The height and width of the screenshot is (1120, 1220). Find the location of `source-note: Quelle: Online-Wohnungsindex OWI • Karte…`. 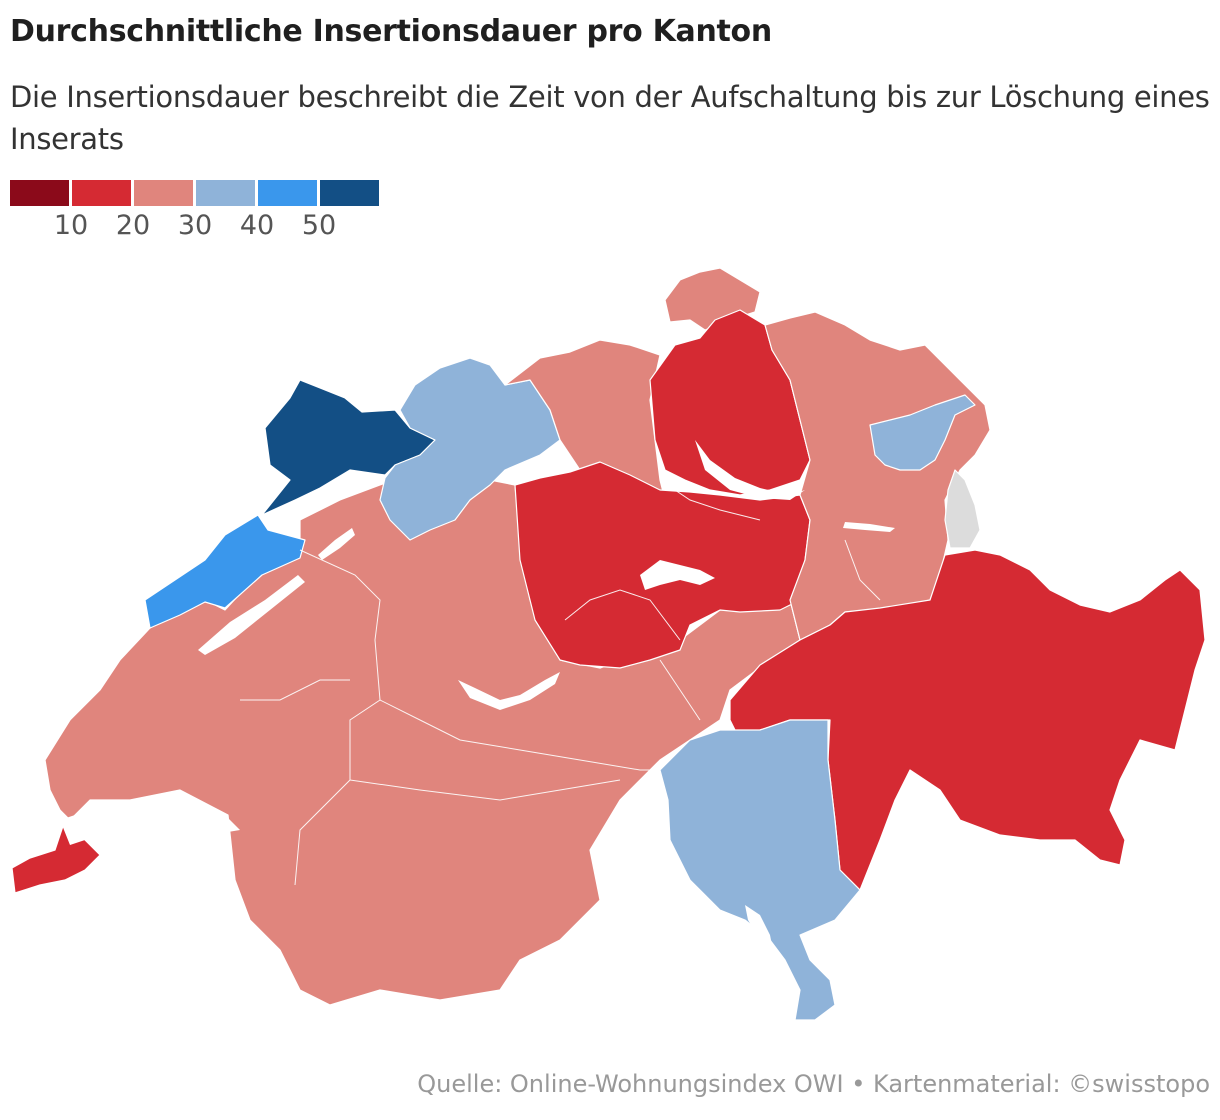

source-note: Quelle: Online-Wohnungsindex OWI • Karte… is located at coordinates (813, 1084).